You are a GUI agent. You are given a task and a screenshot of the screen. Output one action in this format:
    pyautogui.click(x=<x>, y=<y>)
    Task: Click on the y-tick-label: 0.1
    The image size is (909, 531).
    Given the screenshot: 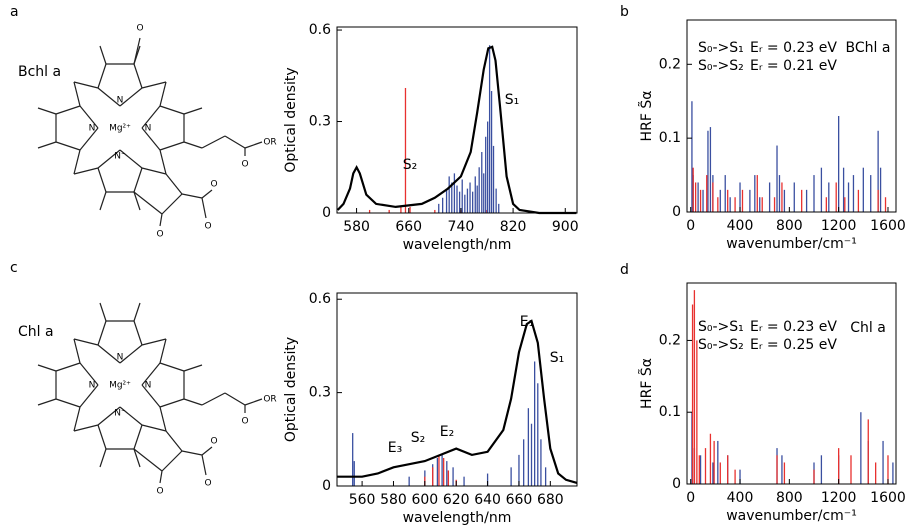 What is the action you would take?
    pyautogui.click(x=670, y=412)
    